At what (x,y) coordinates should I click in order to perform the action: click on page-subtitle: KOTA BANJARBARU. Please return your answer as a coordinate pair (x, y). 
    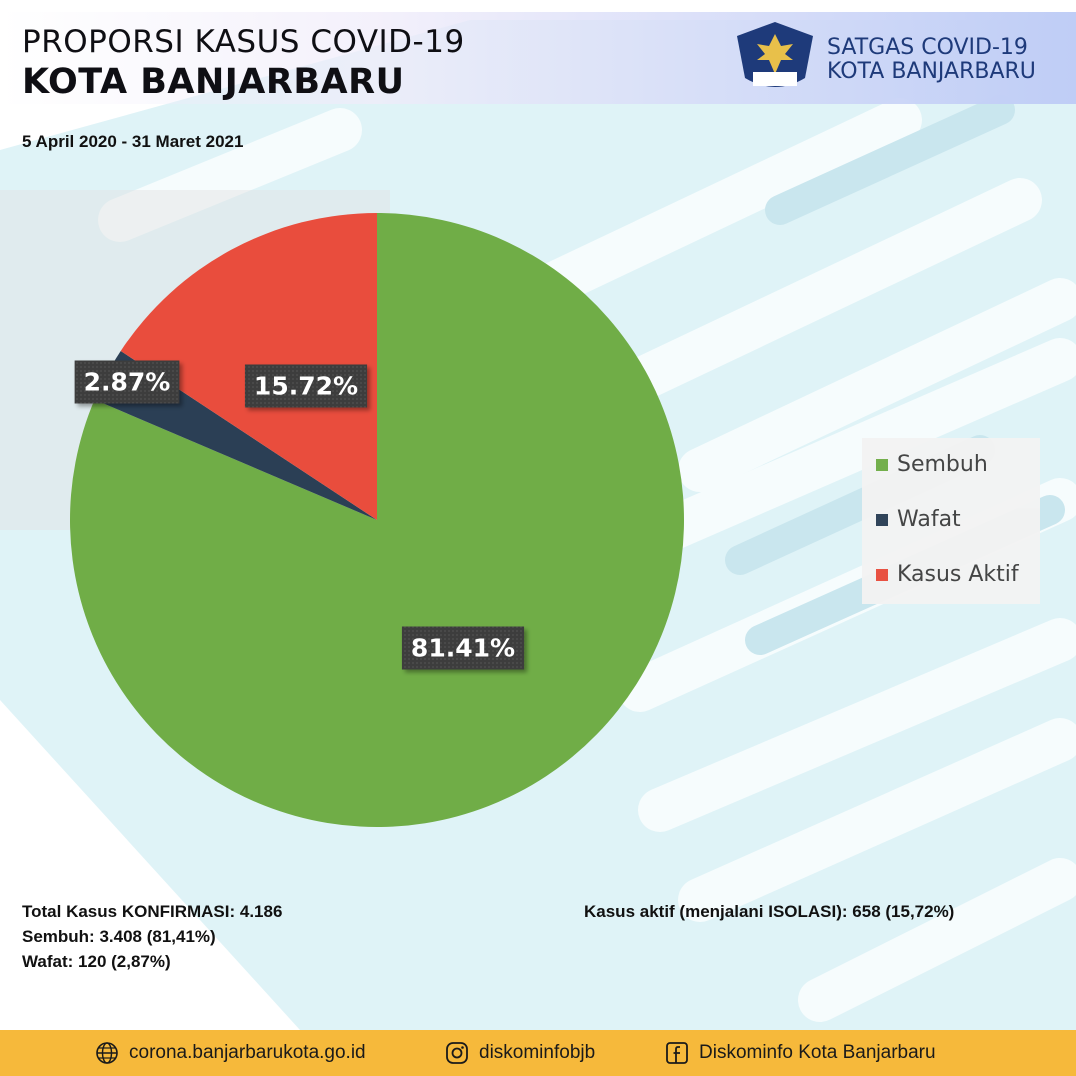
    Looking at the image, I should click on (213, 82).